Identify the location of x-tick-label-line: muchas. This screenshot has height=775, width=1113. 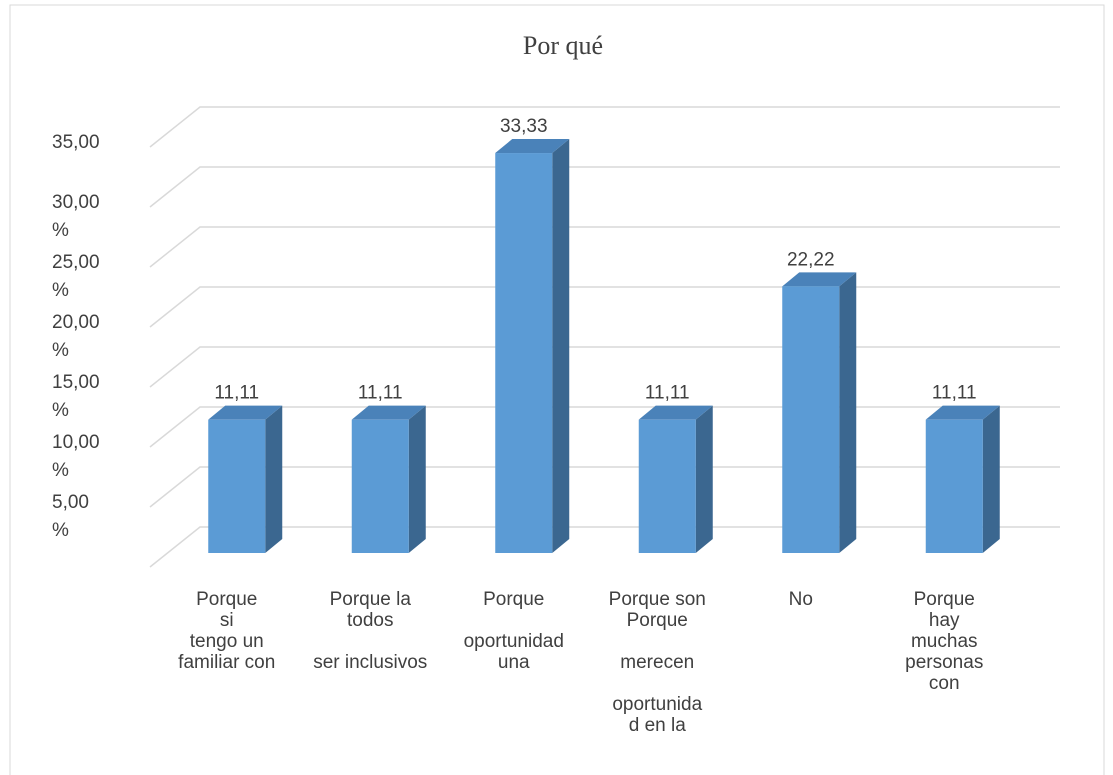
(944, 641).